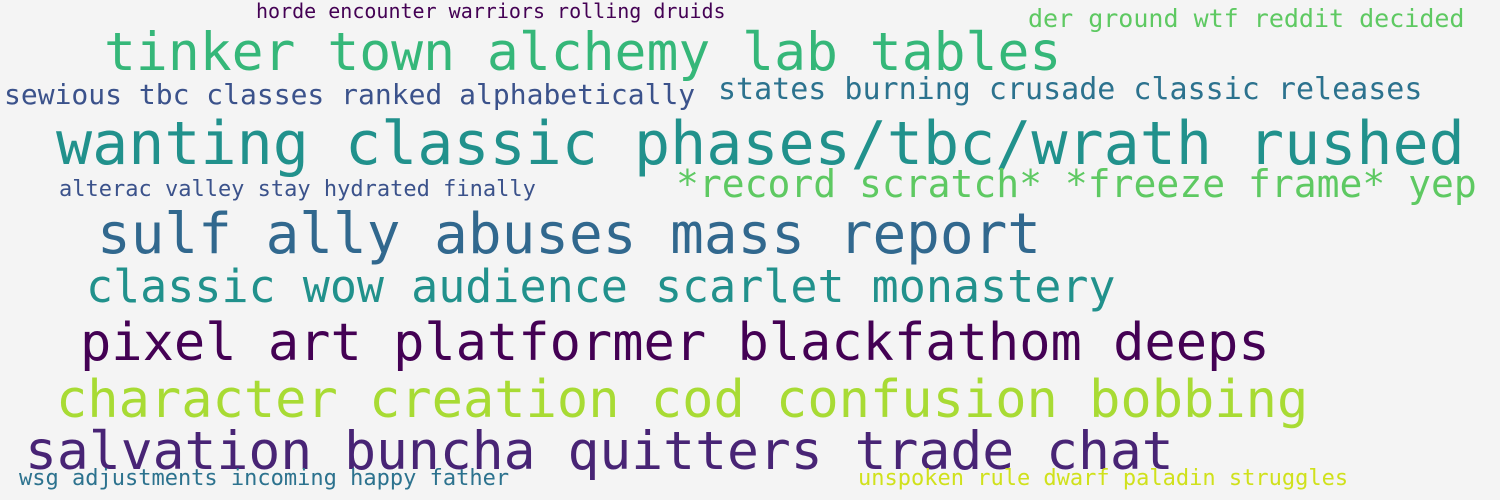  I want to click on cloud-phrase: character creation cod confusion bobbing, so click(682, 400).